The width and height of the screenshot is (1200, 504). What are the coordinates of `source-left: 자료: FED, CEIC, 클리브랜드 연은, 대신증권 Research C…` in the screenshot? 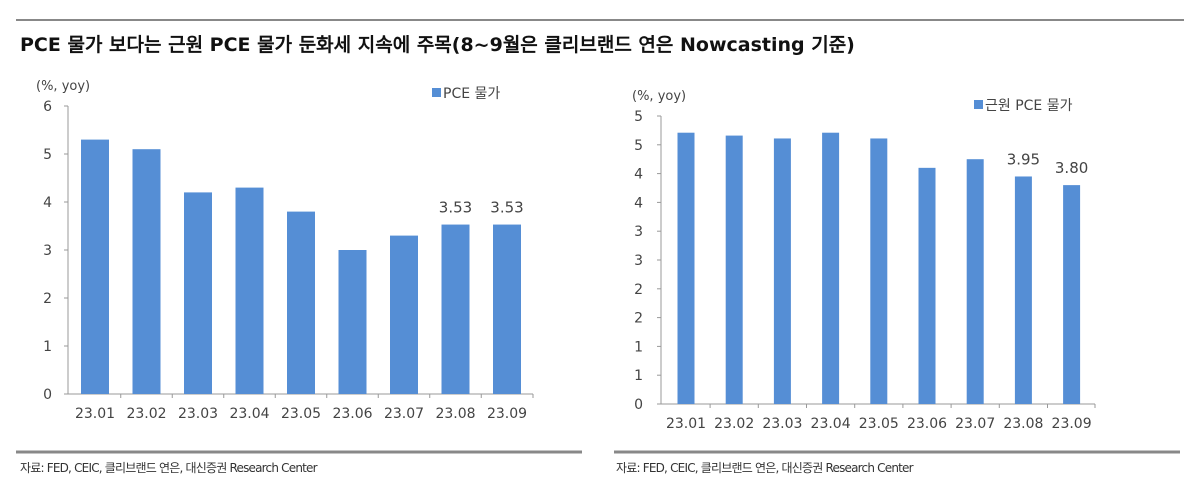 It's located at (169, 468).